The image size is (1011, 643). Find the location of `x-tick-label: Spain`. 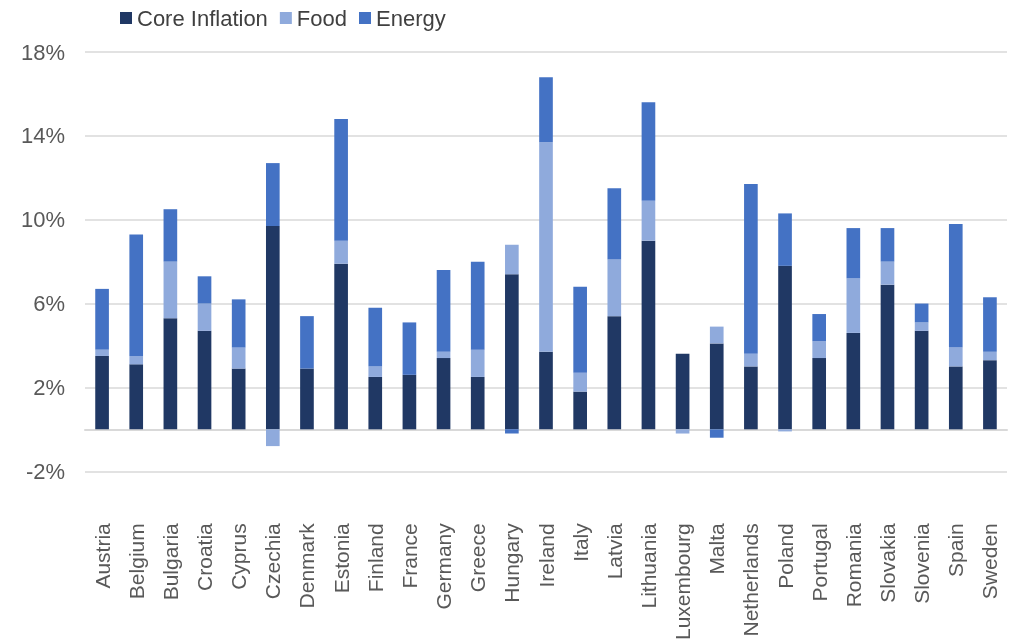

x-tick-label: Spain is located at coordinates (956, 550).